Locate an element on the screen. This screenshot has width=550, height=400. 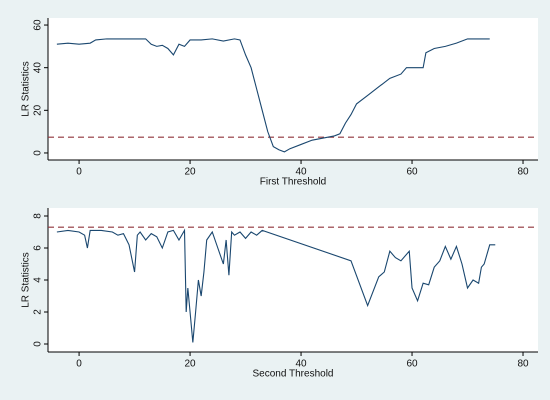
y-tick-label: 20 is located at coordinates (38, 110).